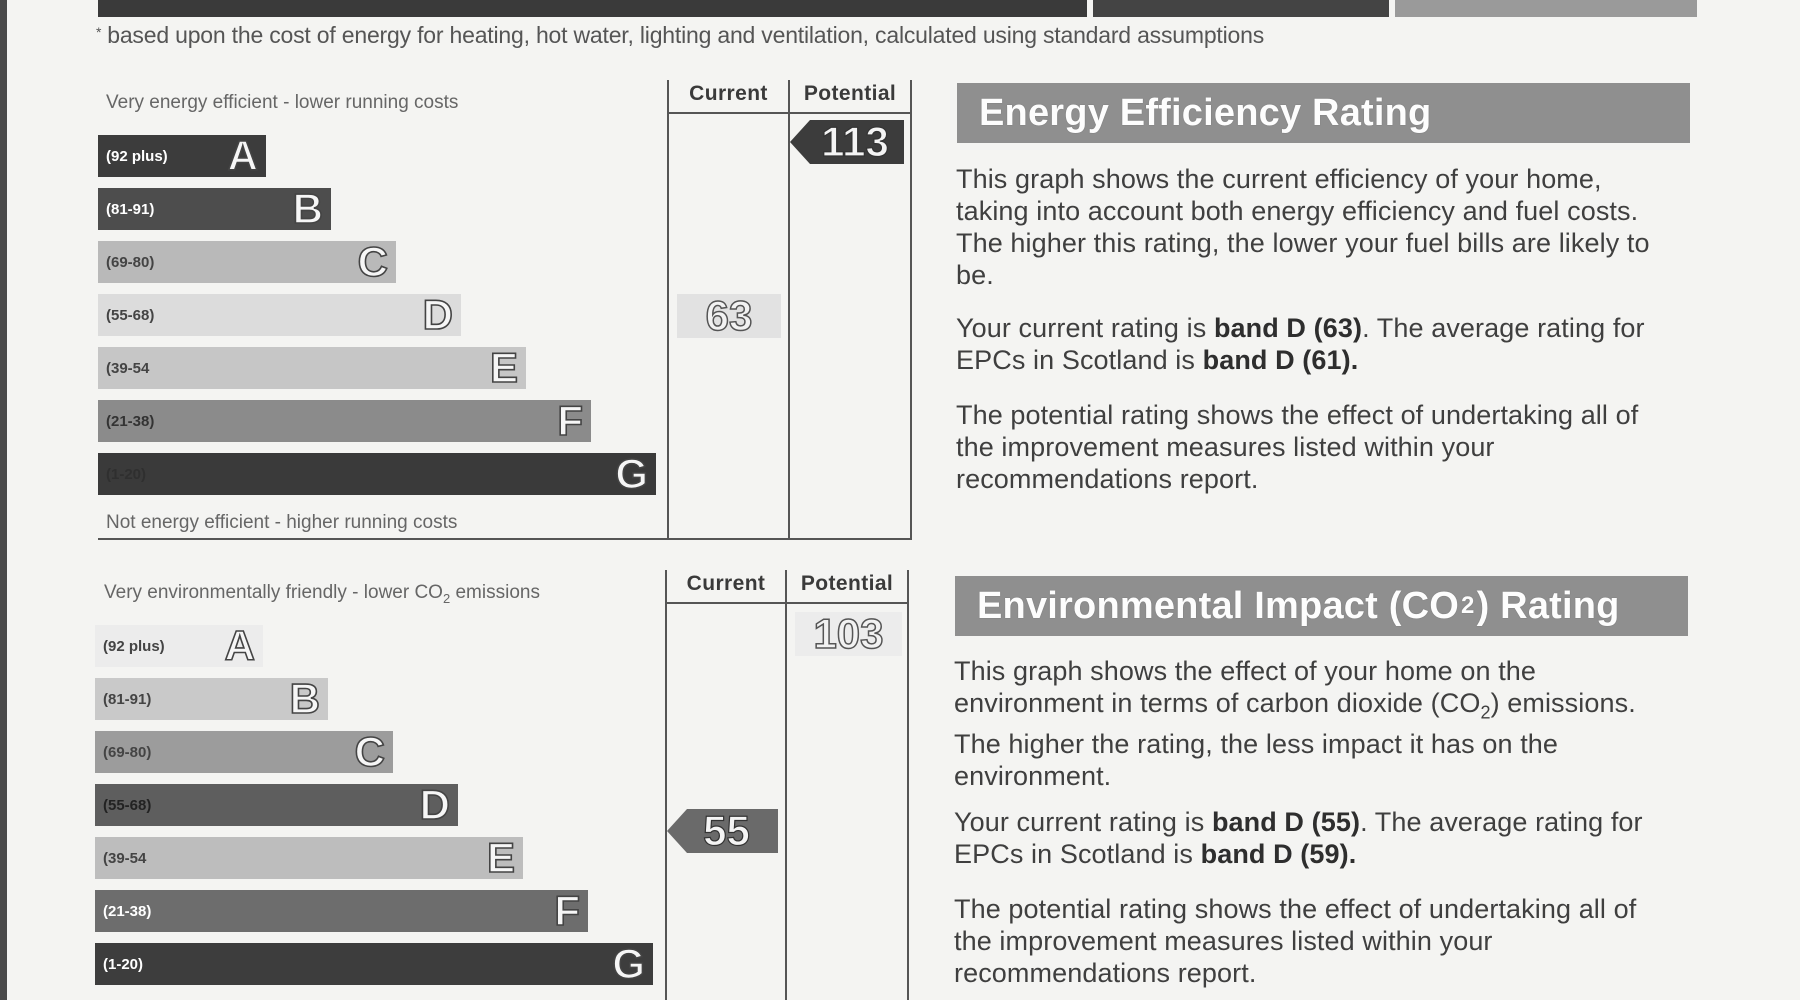 Image resolution: width=1800 pixels, height=1000 pixels. What do you see at coordinates (128, 368) in the screenshot?
I see `energy-band-range: (39-54` at bounding box center [128, 368].